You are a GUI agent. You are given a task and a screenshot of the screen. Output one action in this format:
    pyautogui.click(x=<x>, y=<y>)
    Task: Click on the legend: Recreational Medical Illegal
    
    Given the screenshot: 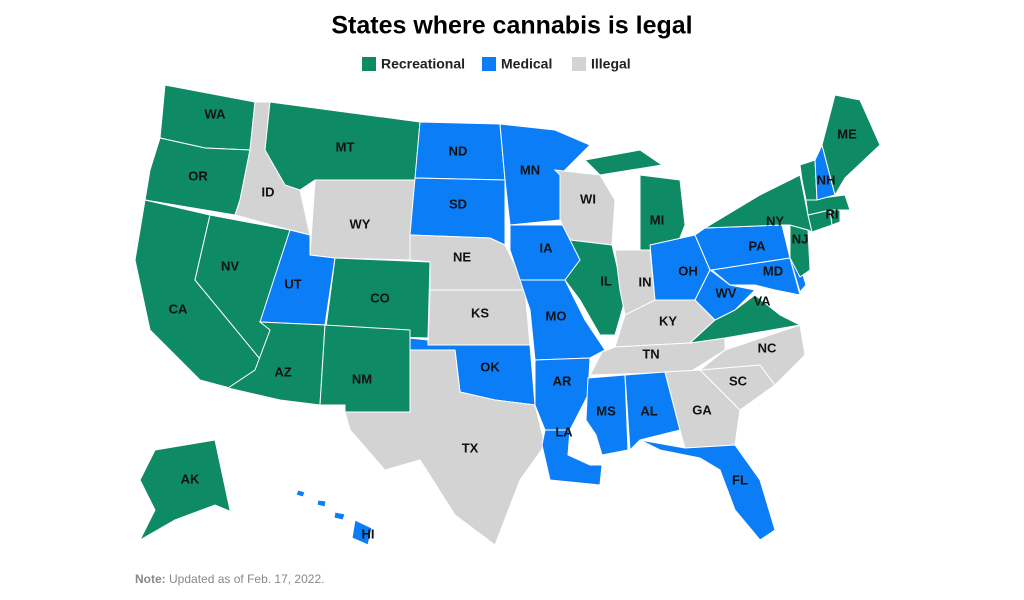 What is the action you would take?
    pyautogui.click(x=496, y=64)
    